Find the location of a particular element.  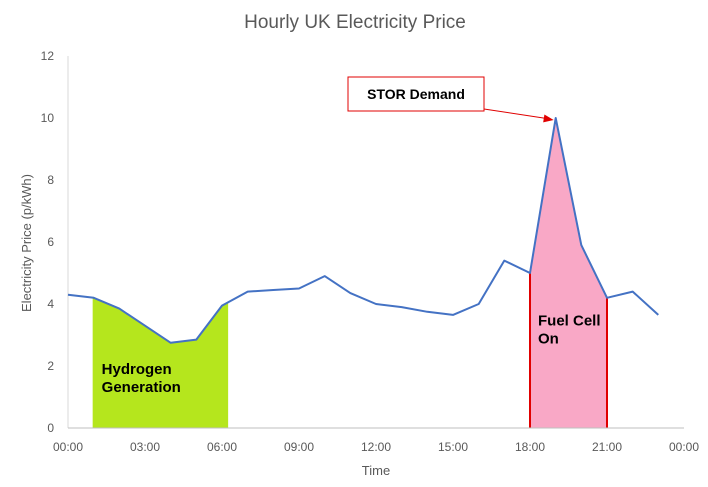

x-tick-label: 06:00 is located at coordinates (222, 447).